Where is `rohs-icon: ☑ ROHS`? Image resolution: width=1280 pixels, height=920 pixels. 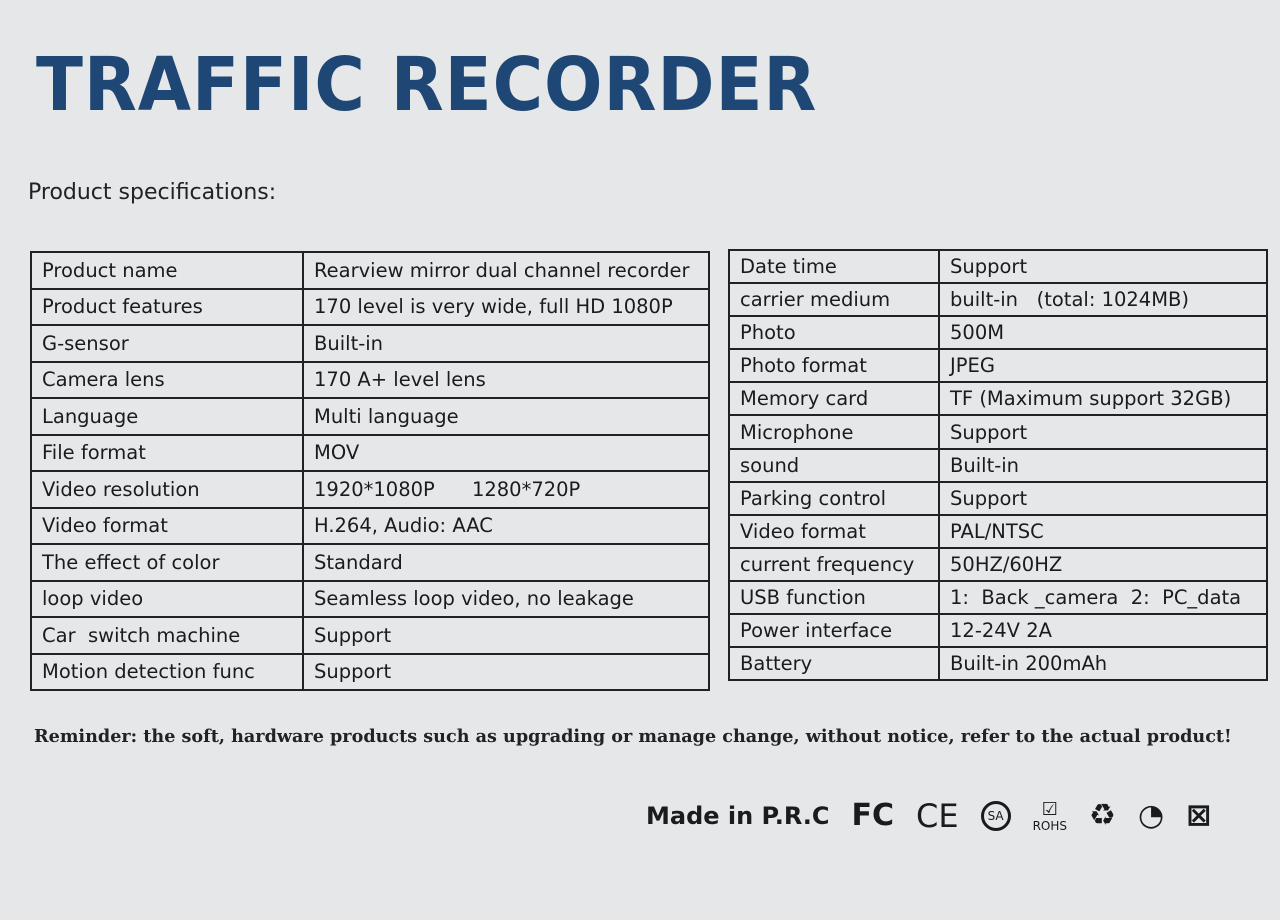 rohs-icon: ☑ ROHS is located at coordinates (1050, 816).